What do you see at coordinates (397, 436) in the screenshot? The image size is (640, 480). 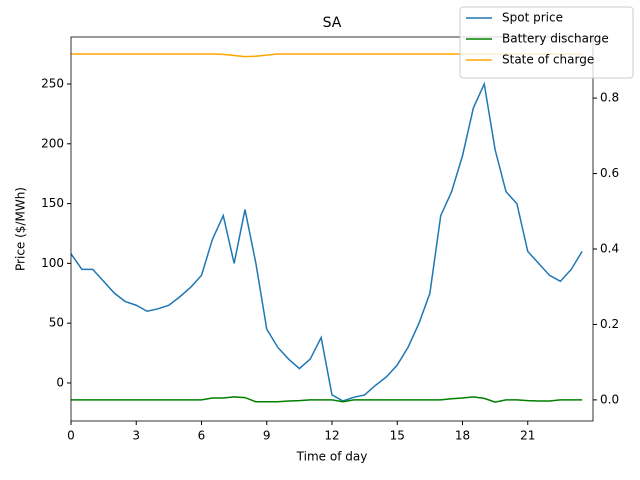 I see `x-tick-label: 15` at bounding box center [397, 436].